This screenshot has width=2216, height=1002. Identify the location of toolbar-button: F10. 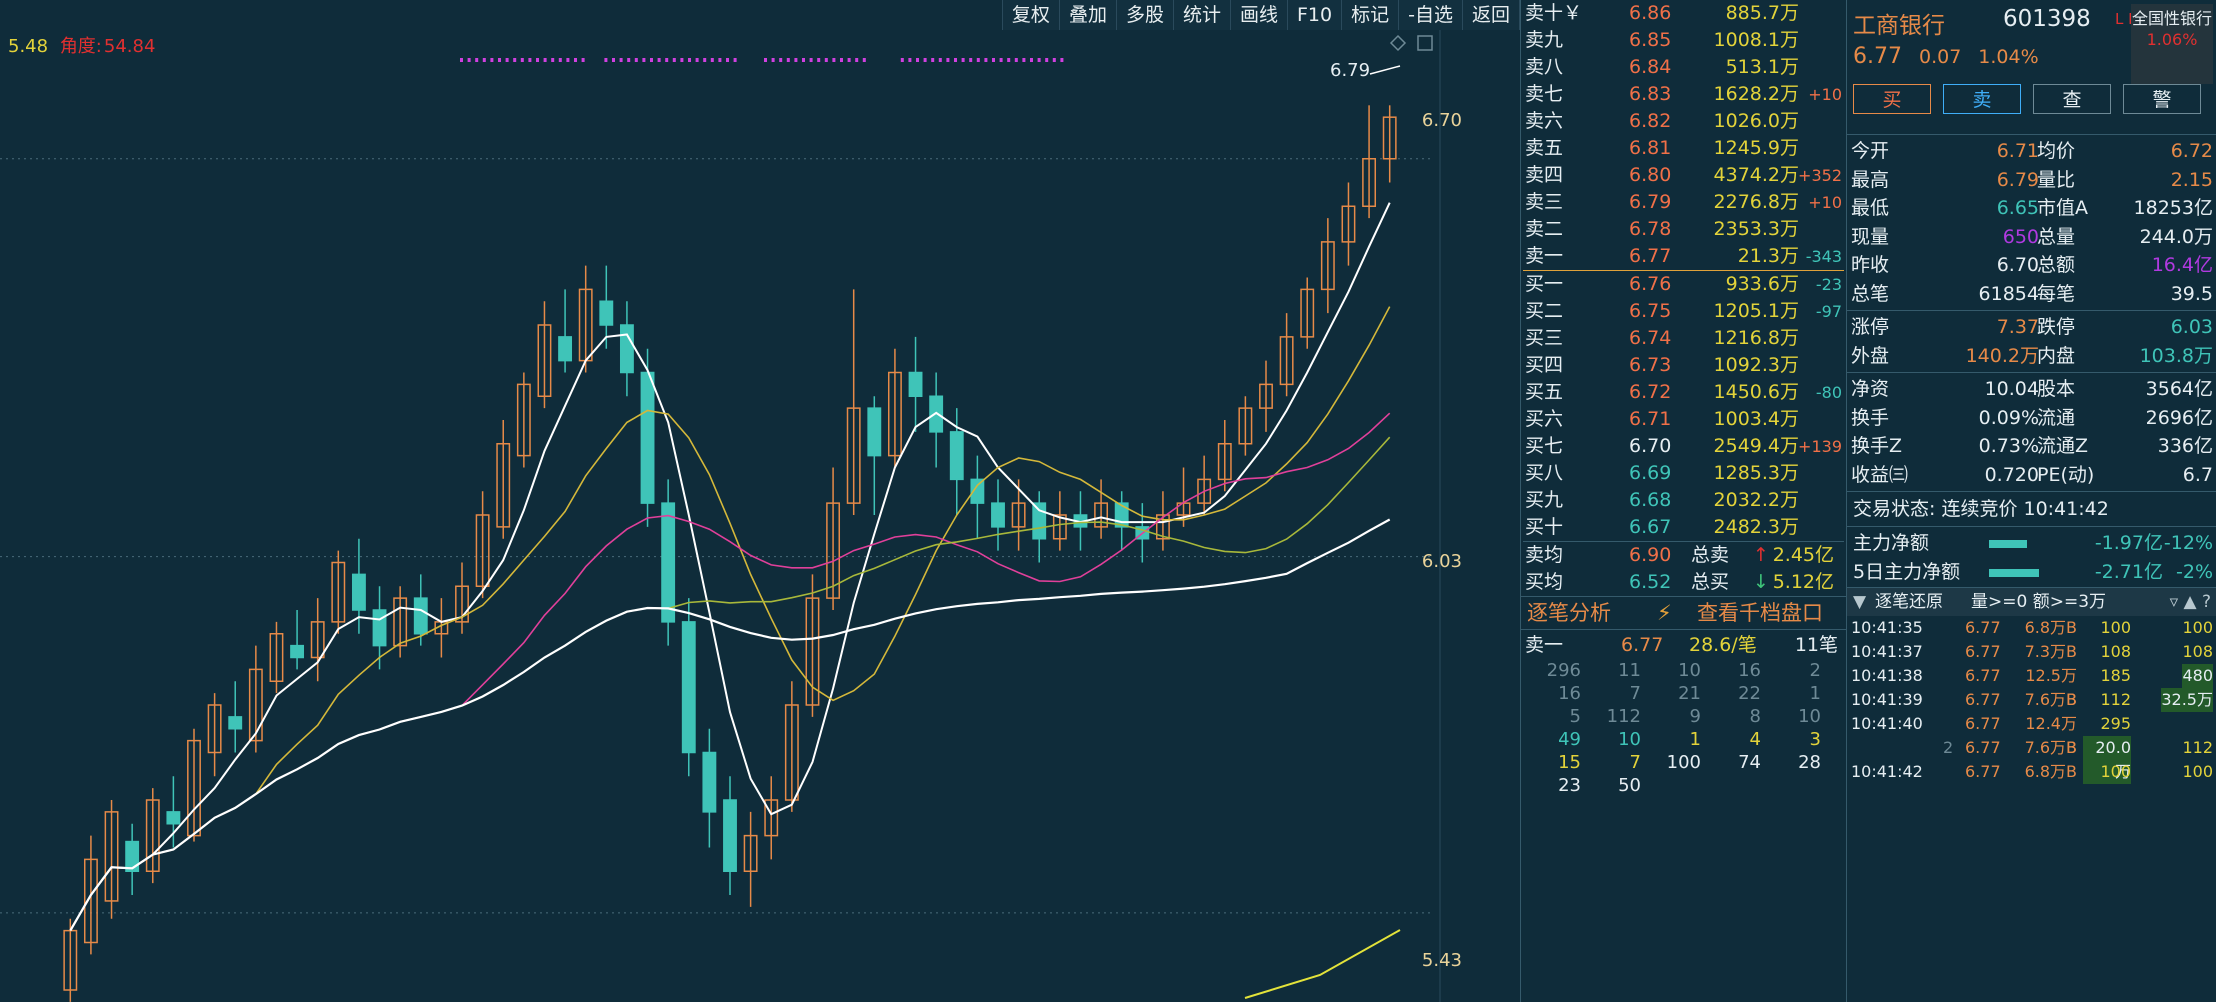
(1315, 15).